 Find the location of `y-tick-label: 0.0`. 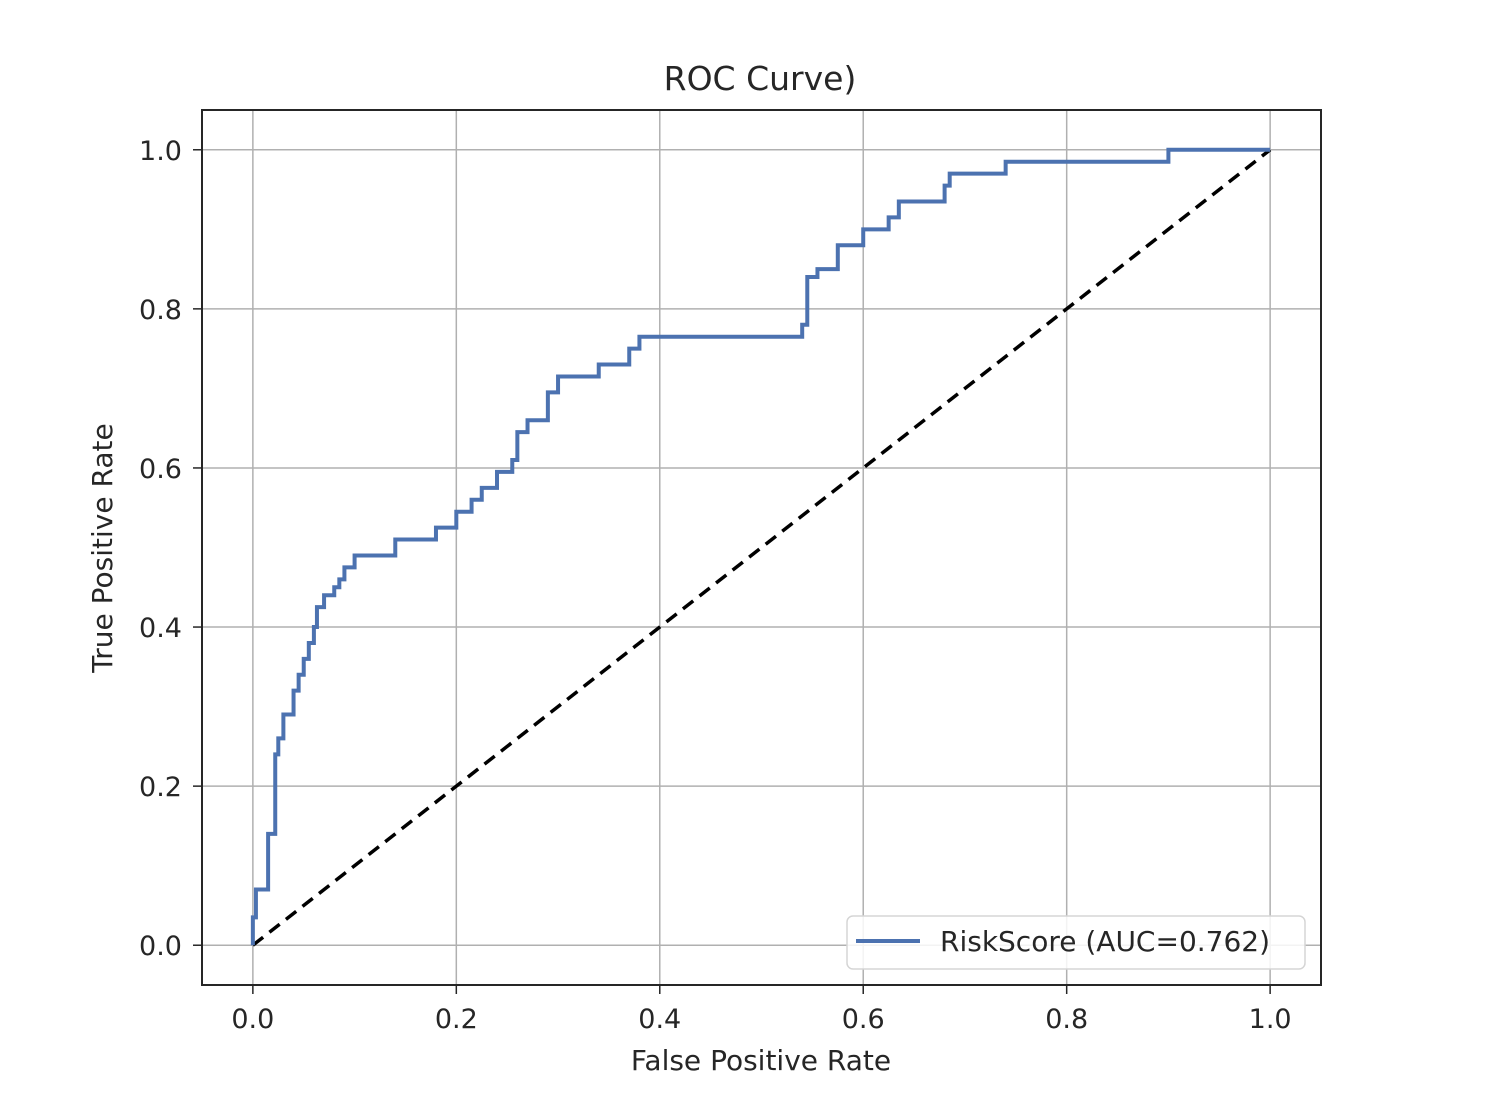

y-tick-label: 0.0 is located at coordinates (160, 946).